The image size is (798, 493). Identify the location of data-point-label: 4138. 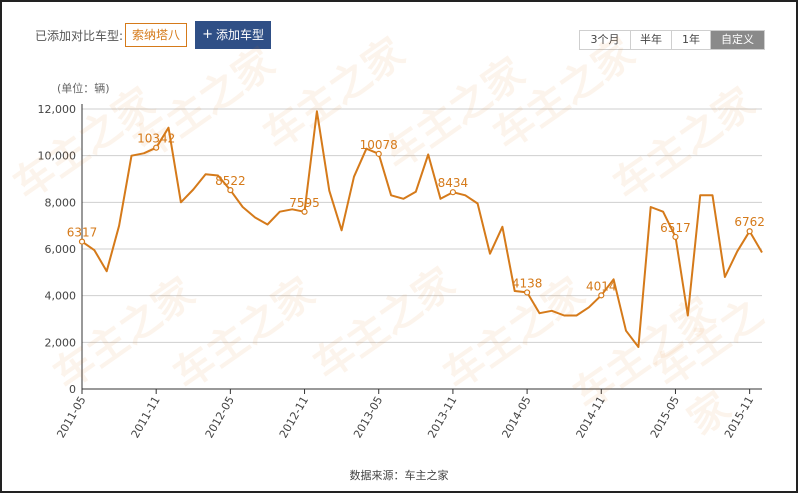
(527, 283).